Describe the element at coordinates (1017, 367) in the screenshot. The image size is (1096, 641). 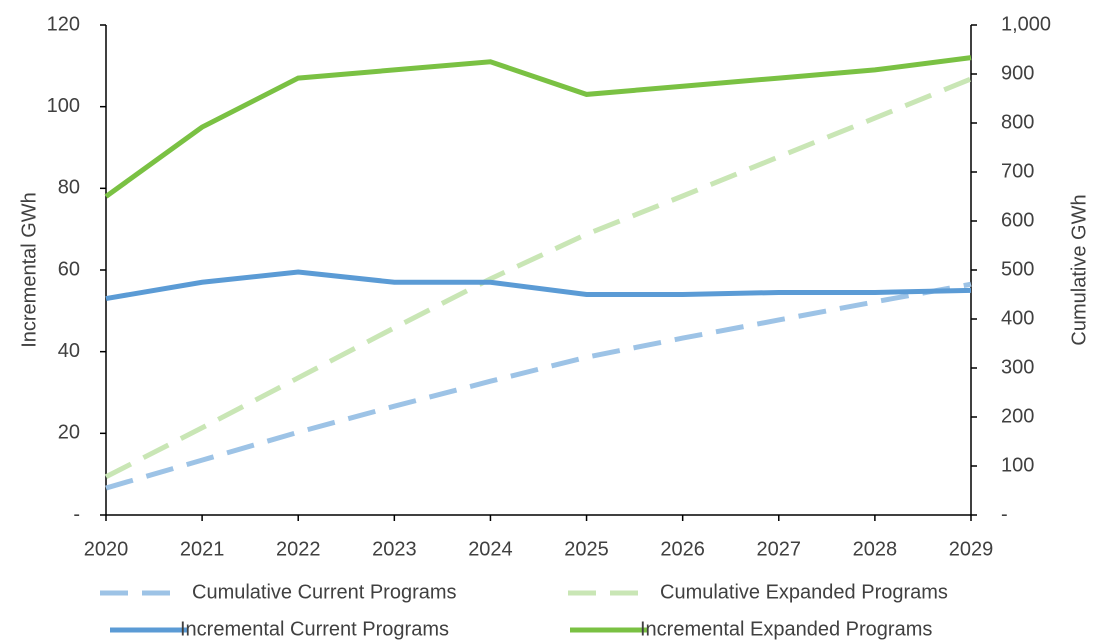
I see `y2-tick-label: 300` at that location.